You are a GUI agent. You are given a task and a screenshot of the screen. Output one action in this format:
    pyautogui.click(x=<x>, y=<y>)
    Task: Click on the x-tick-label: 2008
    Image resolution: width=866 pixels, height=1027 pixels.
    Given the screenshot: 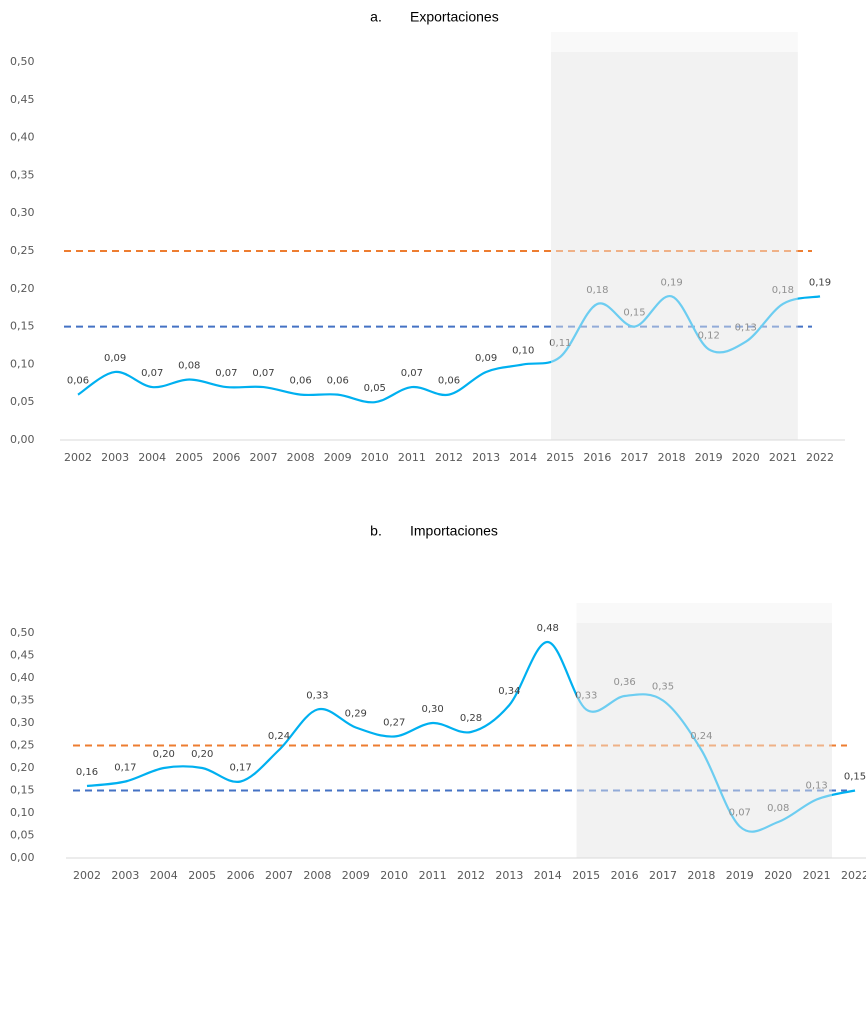 What is the action you would take?
    pyautogui.click(x=317, y=875)
    